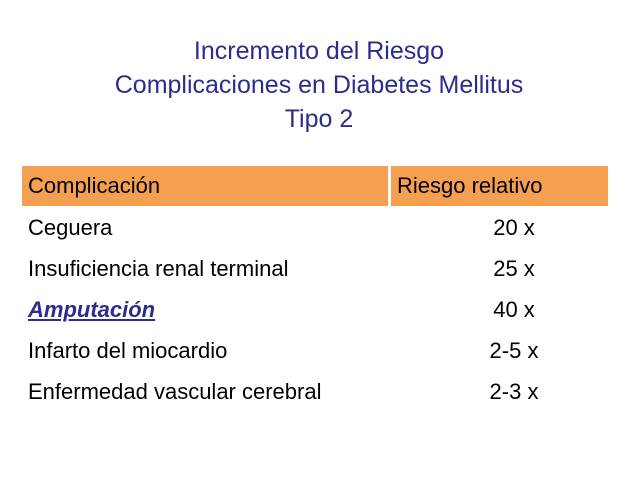 The height and width of the screenshot is (479, 638). Describe the element at coordinates (128, 350) in the screenshot. I see `complication-cell: Infarto del miocardio` at that location.